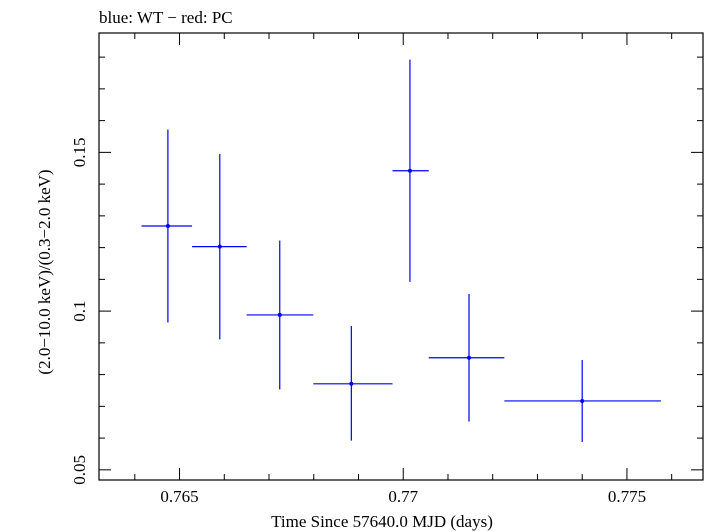 The image size is (705, 532). What do you see at coordinates (166, 17) in the screenshot?
I see `chart-title: blue: WT − red: PC` at bounding box center [166, 17].